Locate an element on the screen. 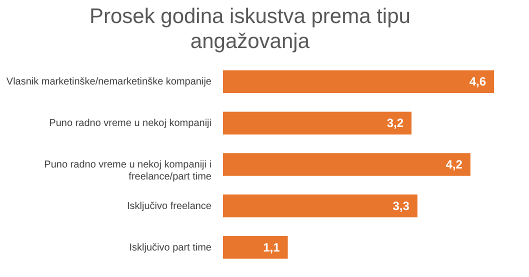  y-tick-label: Puno radno vreme u nekoj kompaniji i freelance/part time is located at coordinates (128, 171).